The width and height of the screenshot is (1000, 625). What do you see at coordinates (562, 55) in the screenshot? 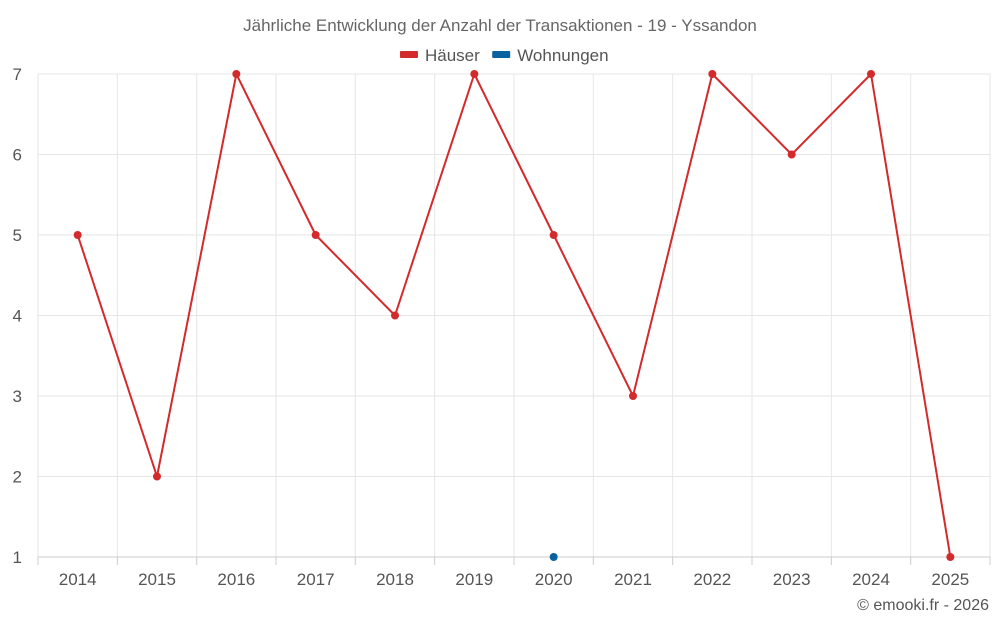
I see `legend-label: Wohnungen` at bounding box center [562, 55].